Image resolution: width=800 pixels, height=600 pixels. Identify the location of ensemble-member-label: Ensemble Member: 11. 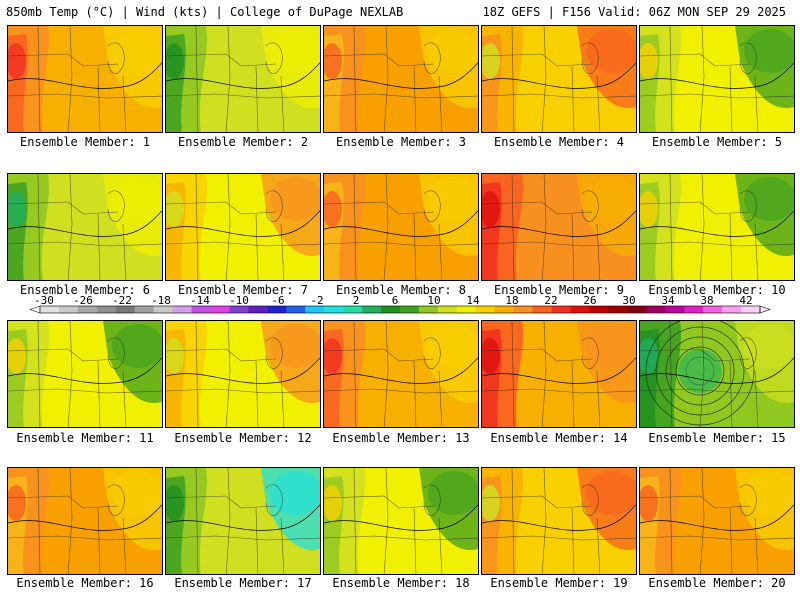
(85, 438).